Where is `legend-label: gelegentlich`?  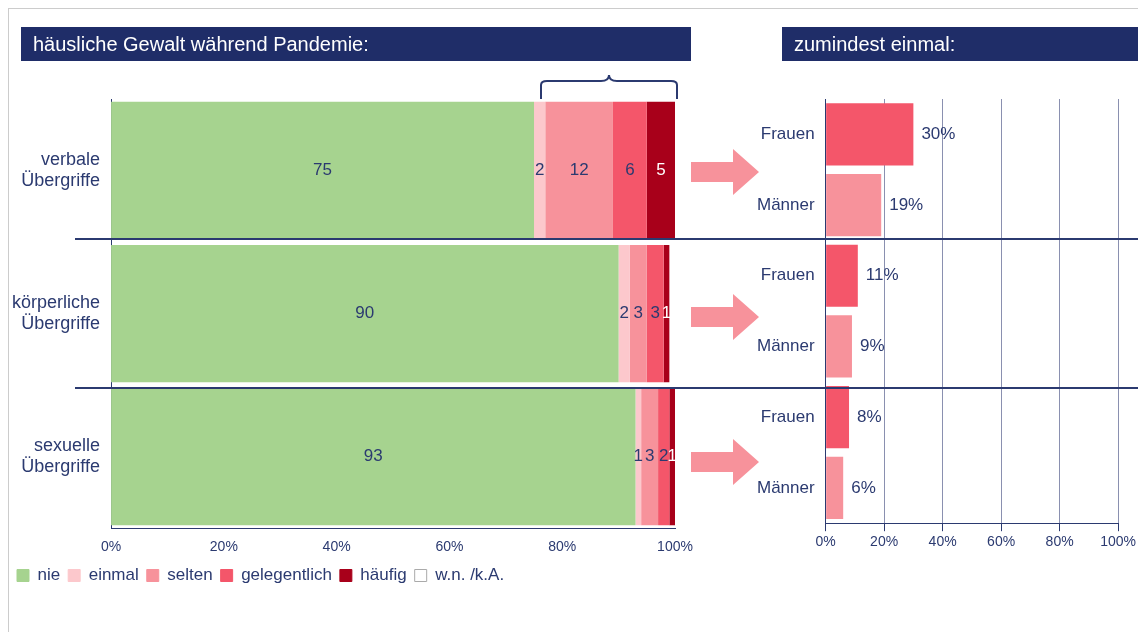 legend-label: gelegentlich is located at coordinates (286, 575).